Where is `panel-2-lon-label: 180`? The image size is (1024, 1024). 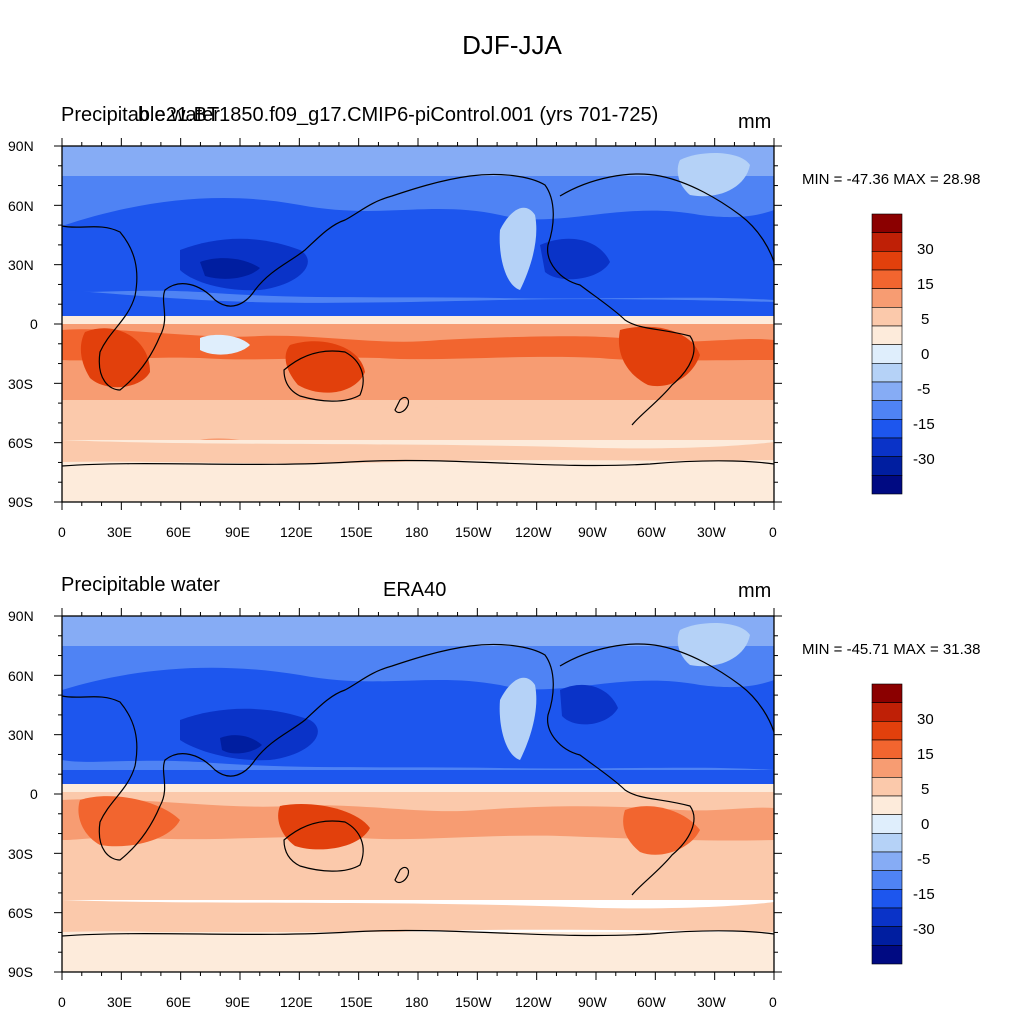 panel-2-lon-label: 180 is located at coordinates (417, 1002).